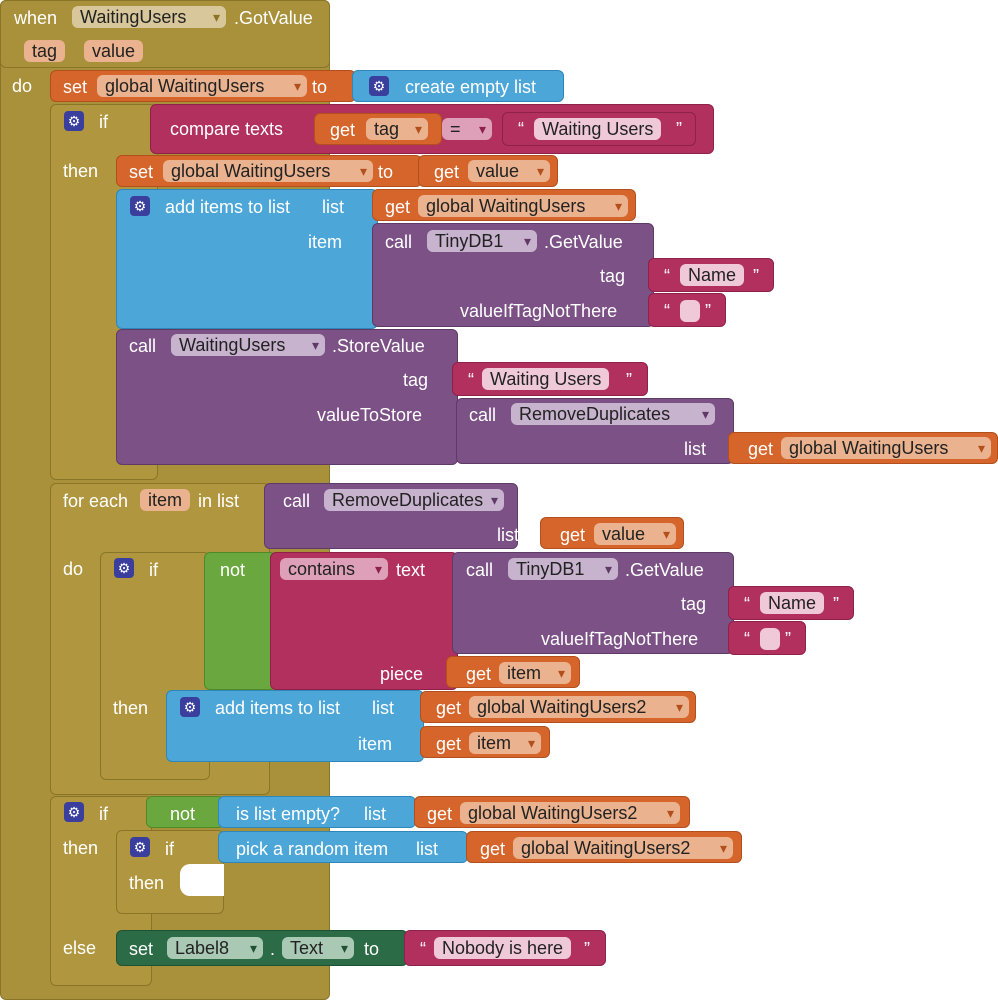 Image resolution: width=998 pixels, height=1000 pixels. What do you see at coordinates (45, 51) in the screenshot?
I see `param-tag: tag` at bounding box center [45, 51].